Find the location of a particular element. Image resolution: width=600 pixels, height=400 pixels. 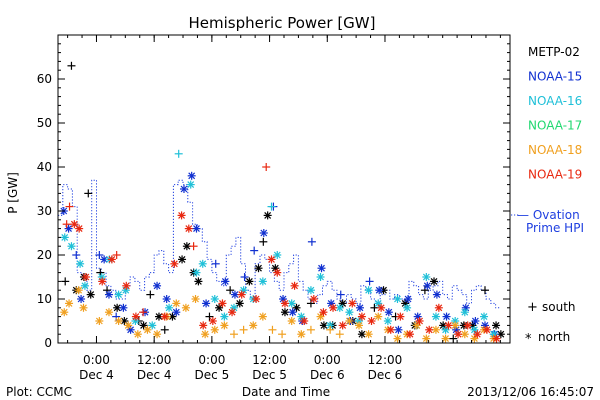

plot-credit: Plot: CCMC is located at coordinates (39, 392).